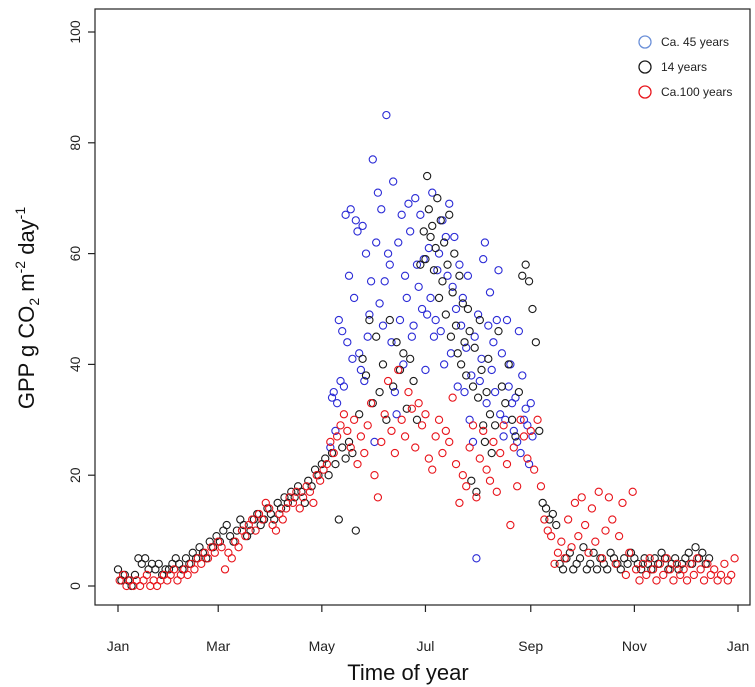 The height and width of the screenshot is (687, 755). Describe the element at coordinates (20, 213) in the screenshot. I see `y-axis-title-sup2: -1` at that location.